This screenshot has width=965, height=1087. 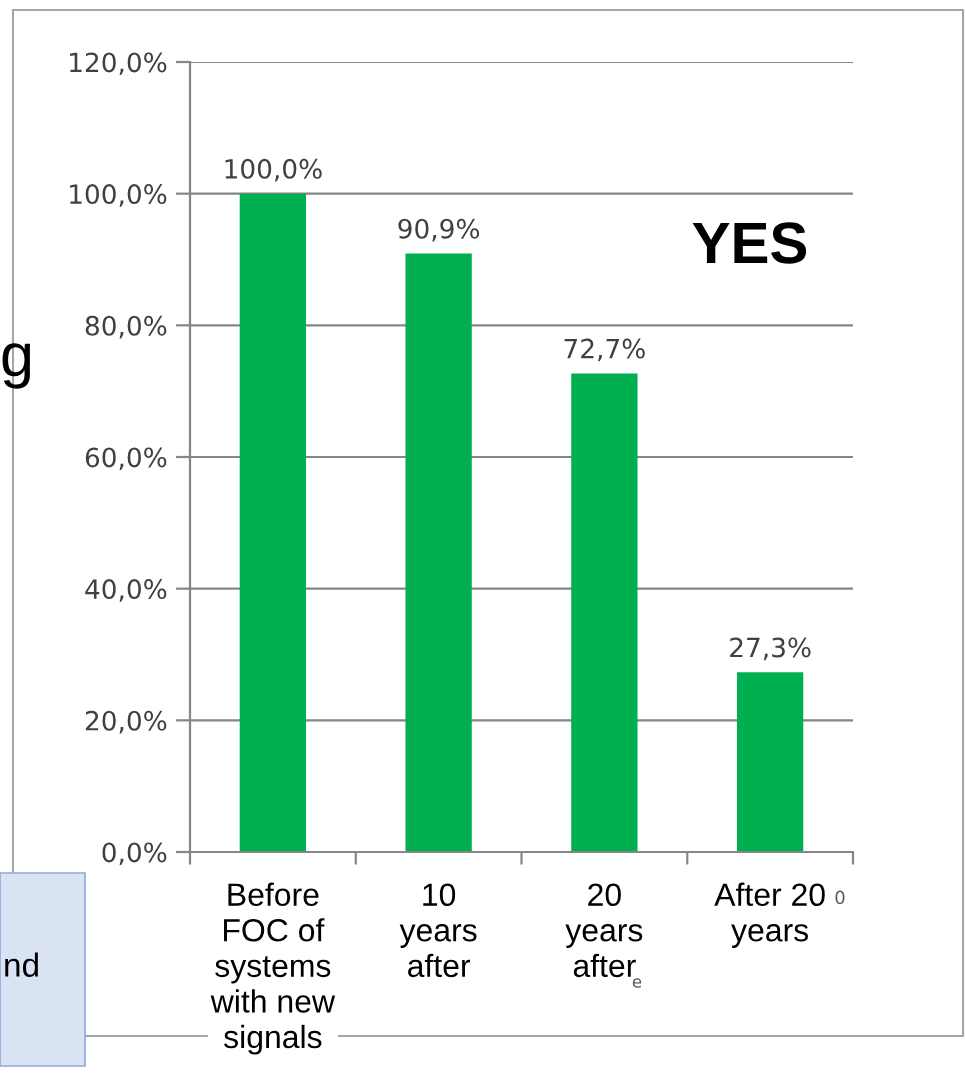 What do you see at coordinates (126, 459) in the screenshot?
I see `y-tick-label: 60,0%` at bounding box center [126, 459].